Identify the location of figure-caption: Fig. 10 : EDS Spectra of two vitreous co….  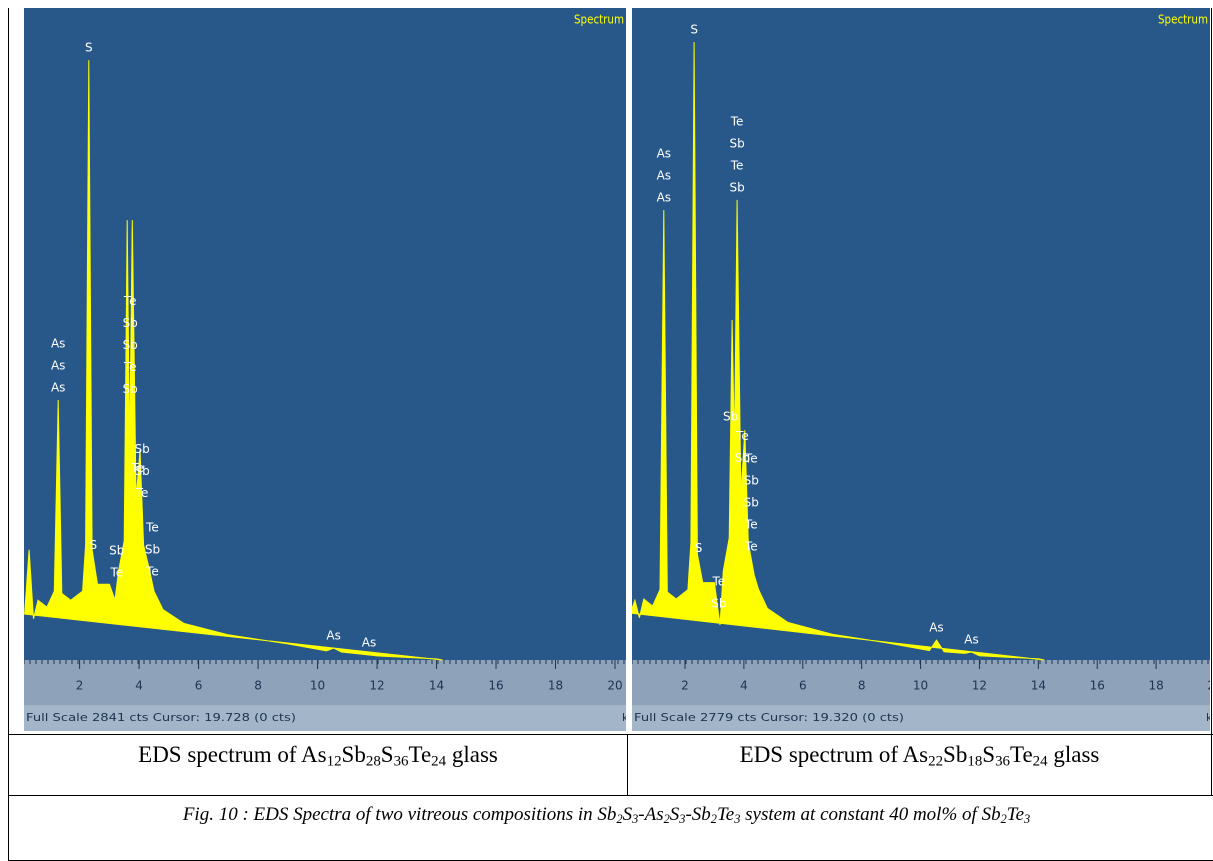
(606, 815).